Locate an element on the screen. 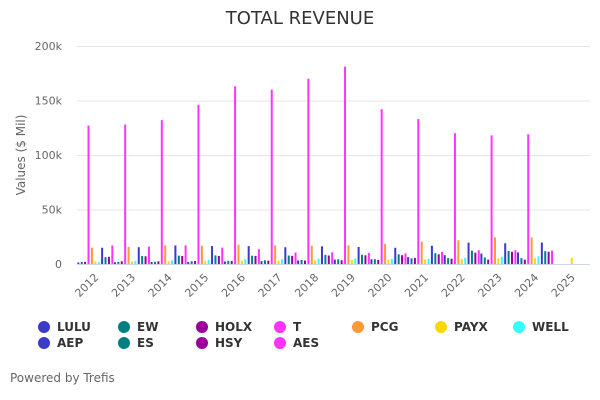 Image resolution: width=600 pixels, height=400 pixels. bar-payx-2014 is located at coordinates (168, 262).